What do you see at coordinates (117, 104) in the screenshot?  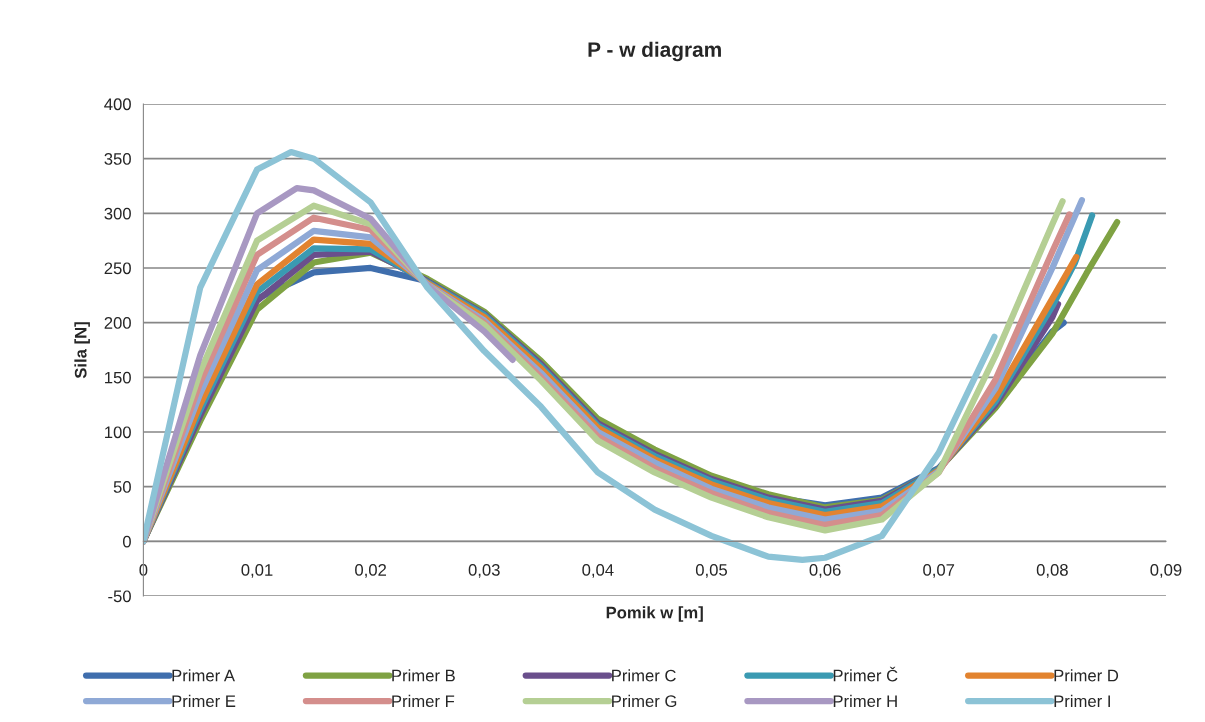 I see `y-tick-label: 400` at bounding box center [117, 104].